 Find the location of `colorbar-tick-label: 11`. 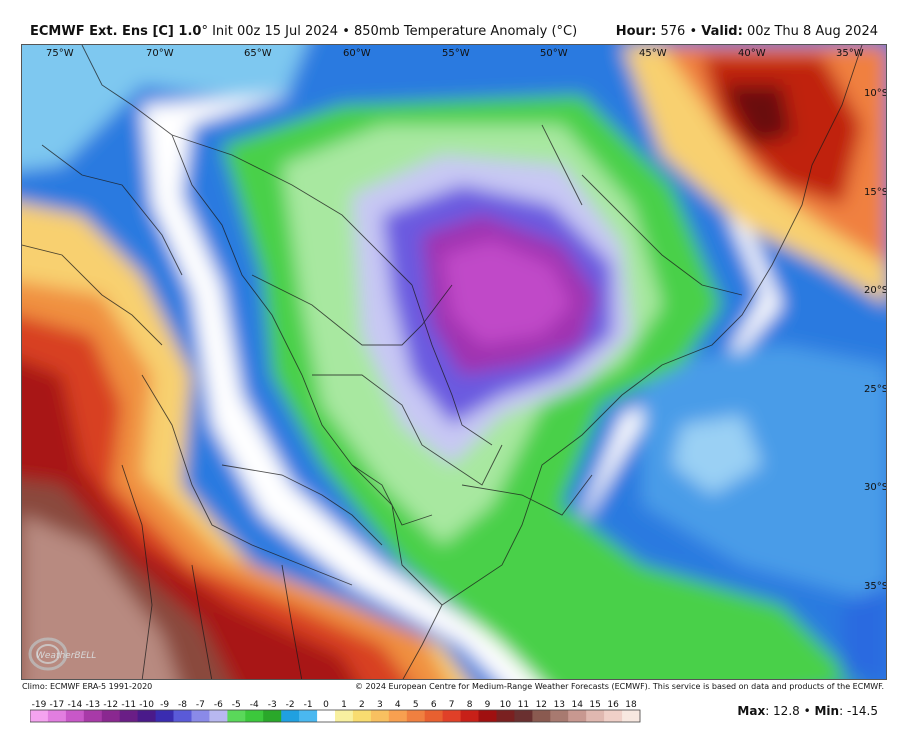

colorbar-tick-label: 11 is located at coordinates (523, 705).